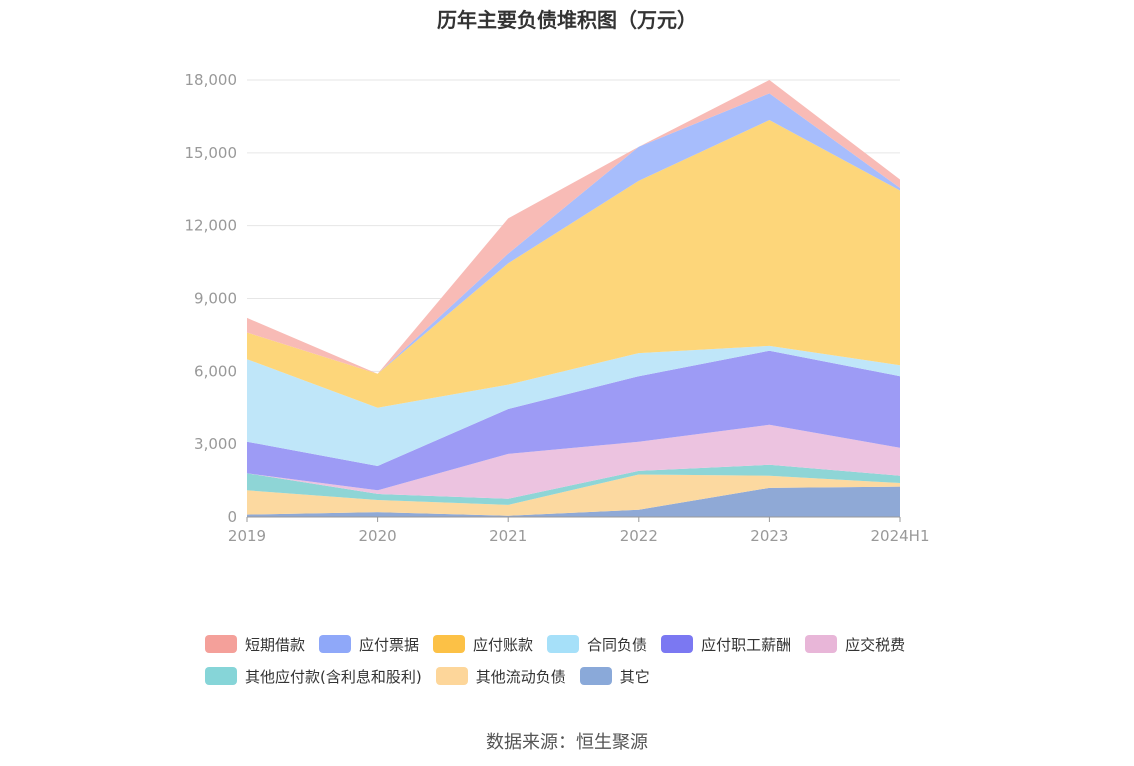 Image resolution: width=1134 pixels, height=766 pixels. What do you see at coordinates (634, 676) in the screenshot?
I see `legend-label: 其它` at bounding box center [634, 676].